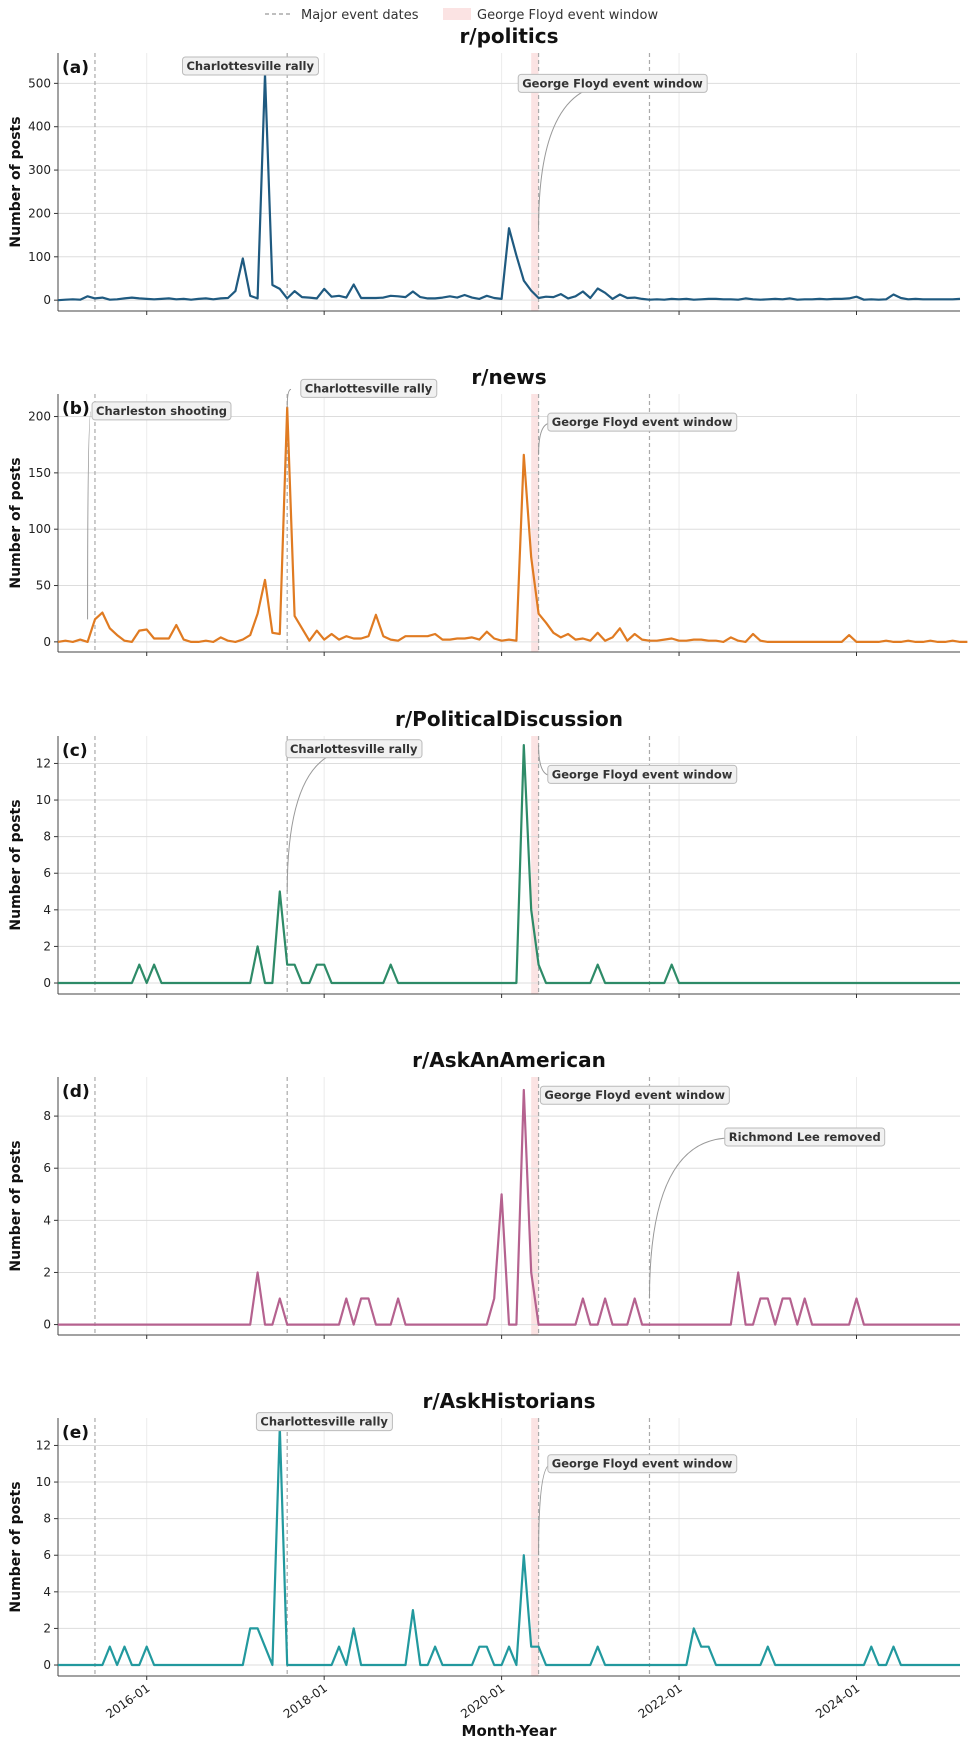 The width and height of the screenshot is (975, 1747). I want to click on panel-label: (a), so click(75, 68).